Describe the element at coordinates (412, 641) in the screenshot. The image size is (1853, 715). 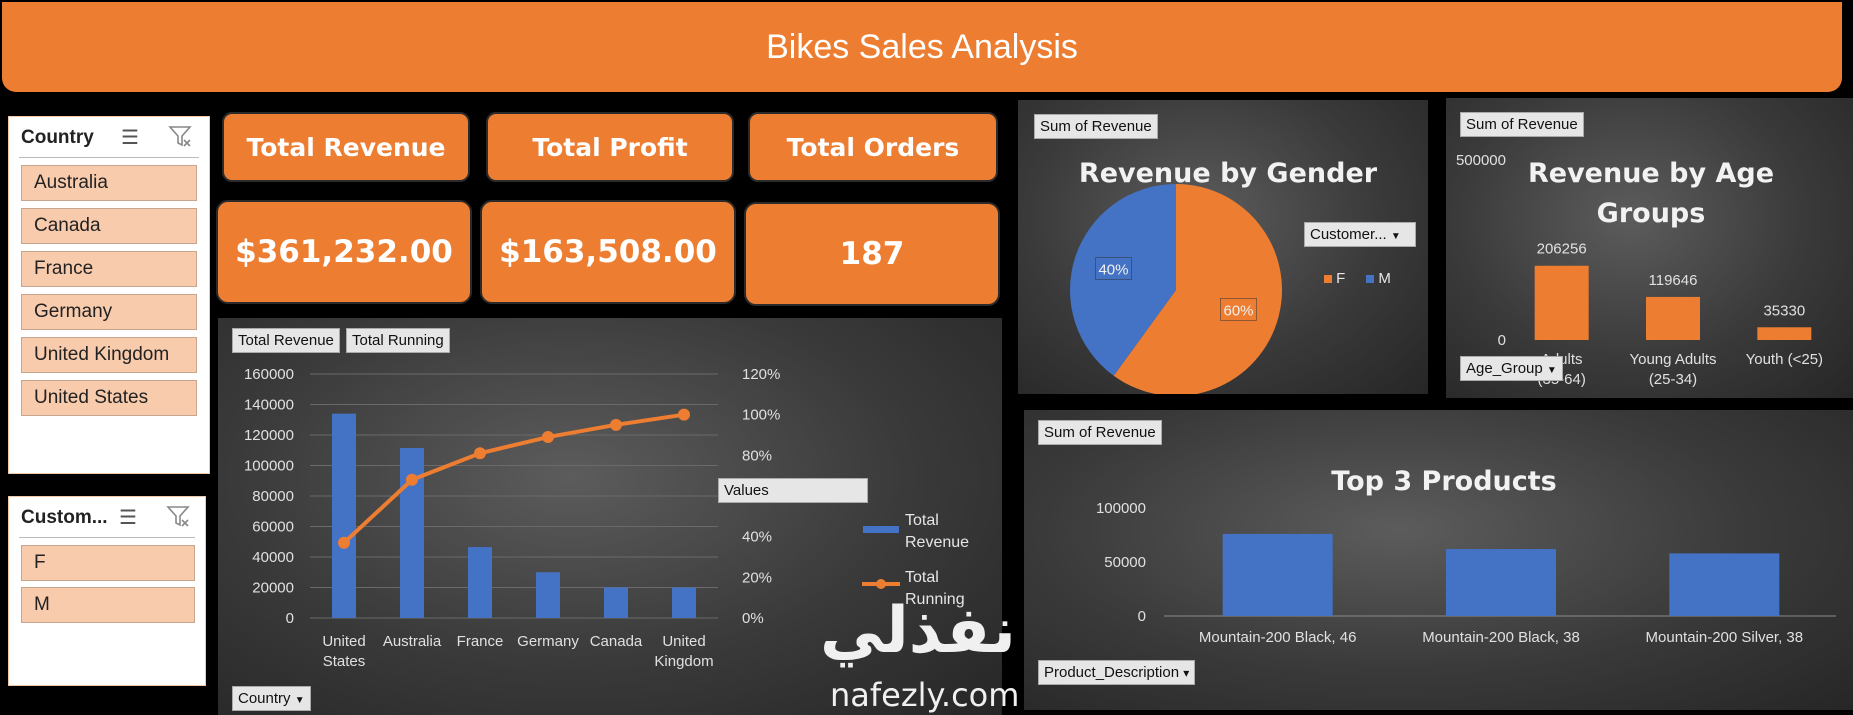
I see `x-tick-label: Australia` at that location.